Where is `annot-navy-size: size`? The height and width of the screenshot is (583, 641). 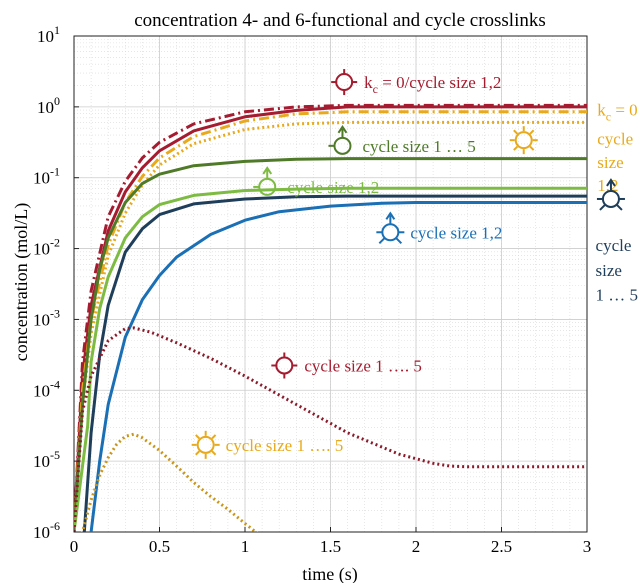
annot-navy-size: size is located at coordinates (609, 270).